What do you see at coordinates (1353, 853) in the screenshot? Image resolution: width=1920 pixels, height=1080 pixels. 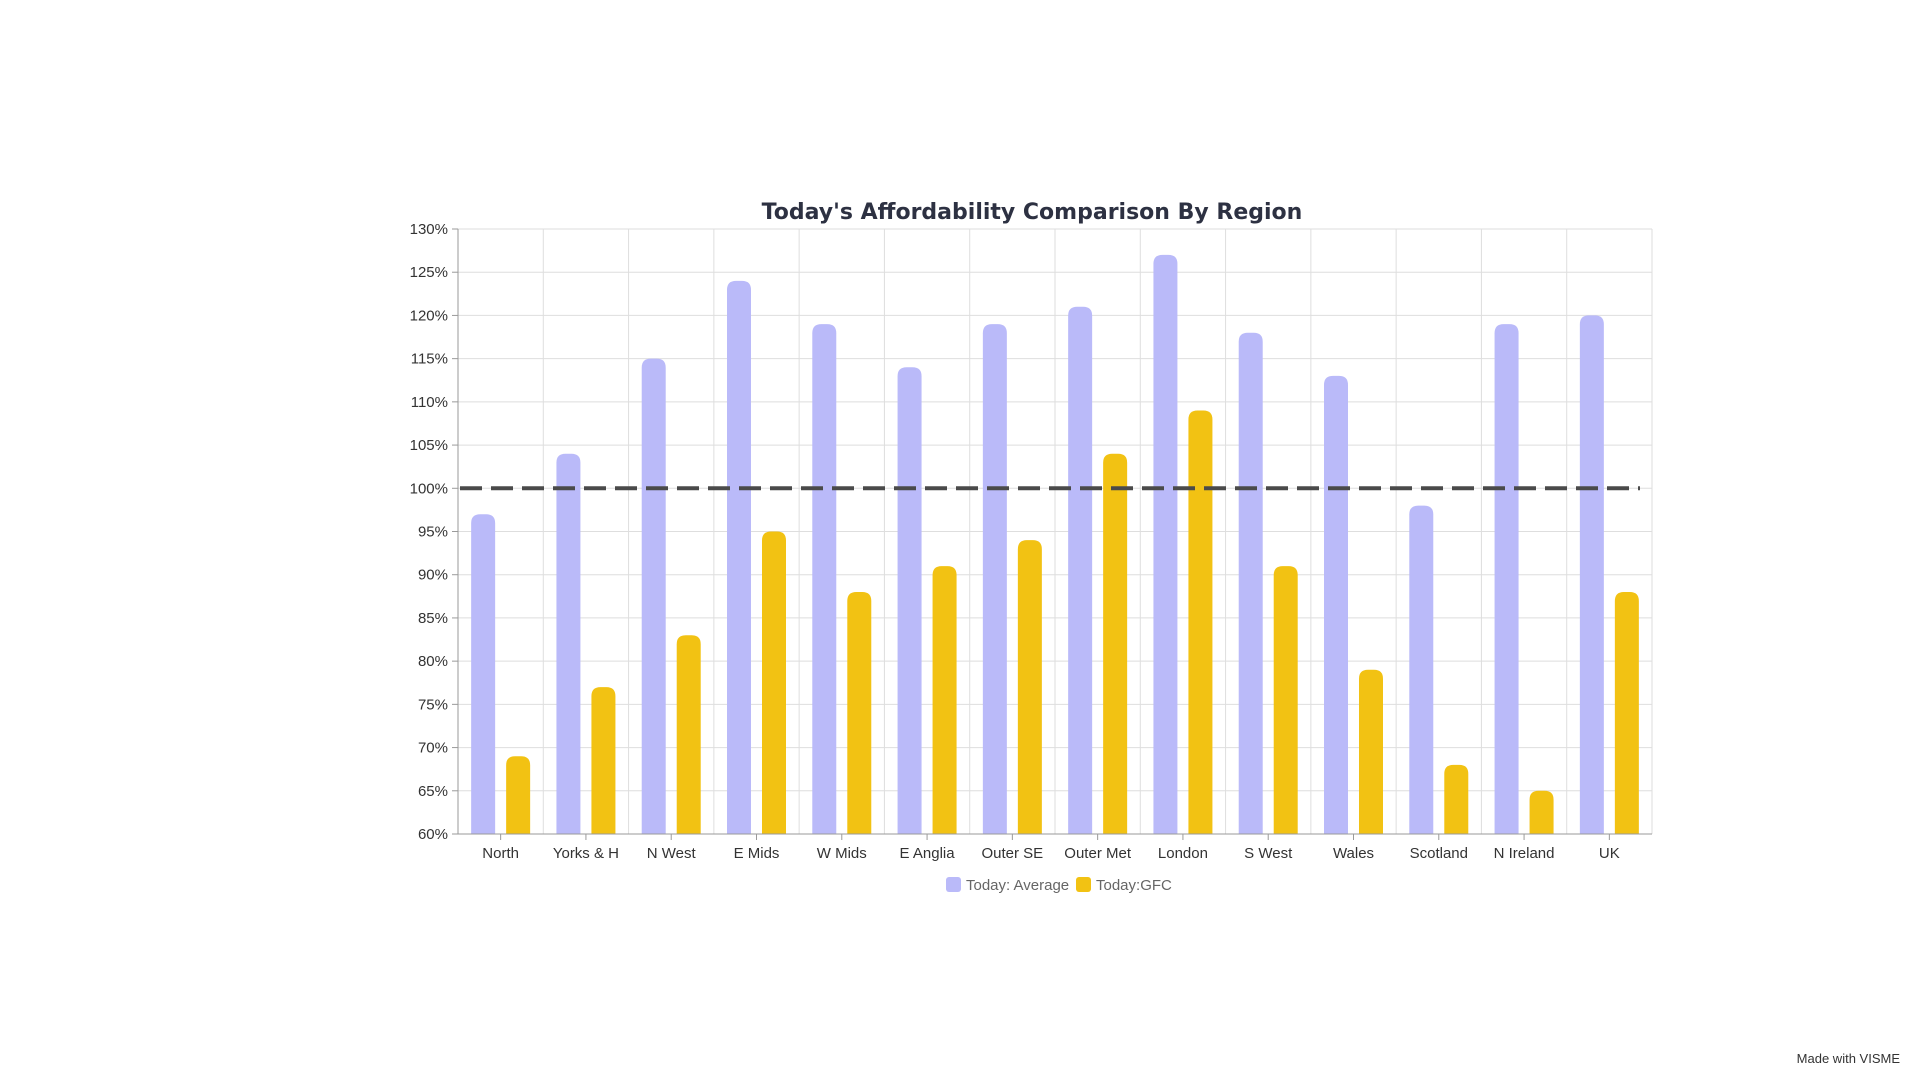 I see `x-tick-label: Wales` at bounding box center [1353, 853].